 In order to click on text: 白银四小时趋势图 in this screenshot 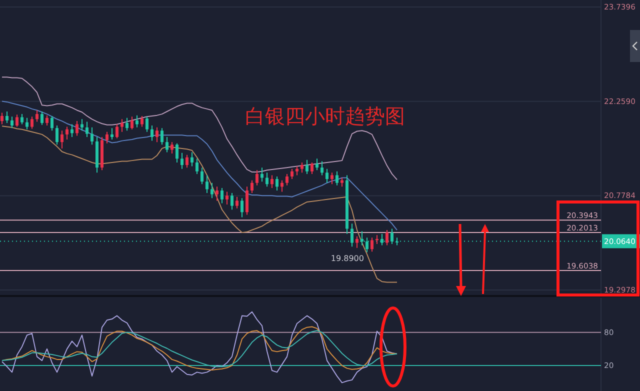, I will do `click(325, 116)`.